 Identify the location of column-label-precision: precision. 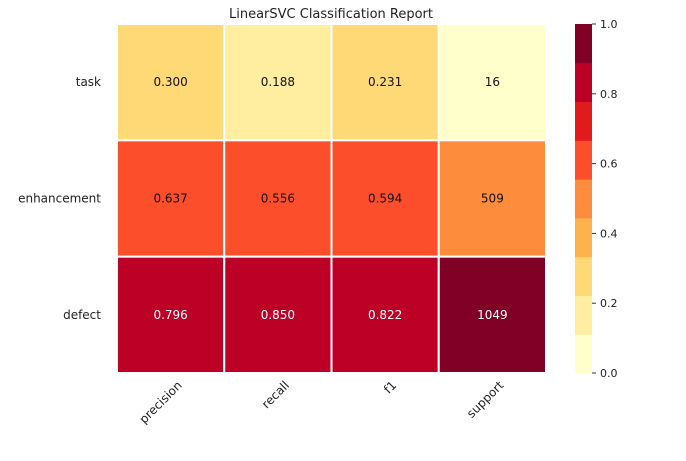
(161, 402).